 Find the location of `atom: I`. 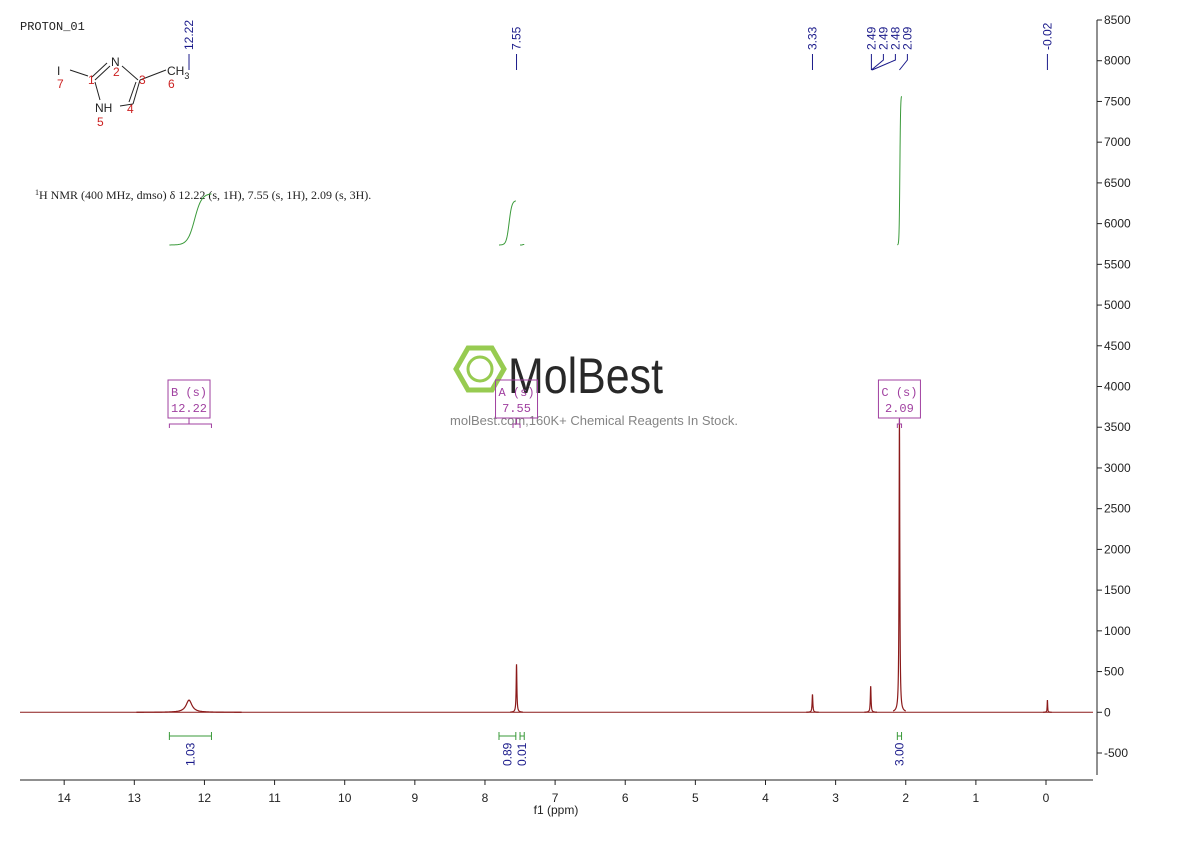

atom: I is located at coordinates (58, 71).